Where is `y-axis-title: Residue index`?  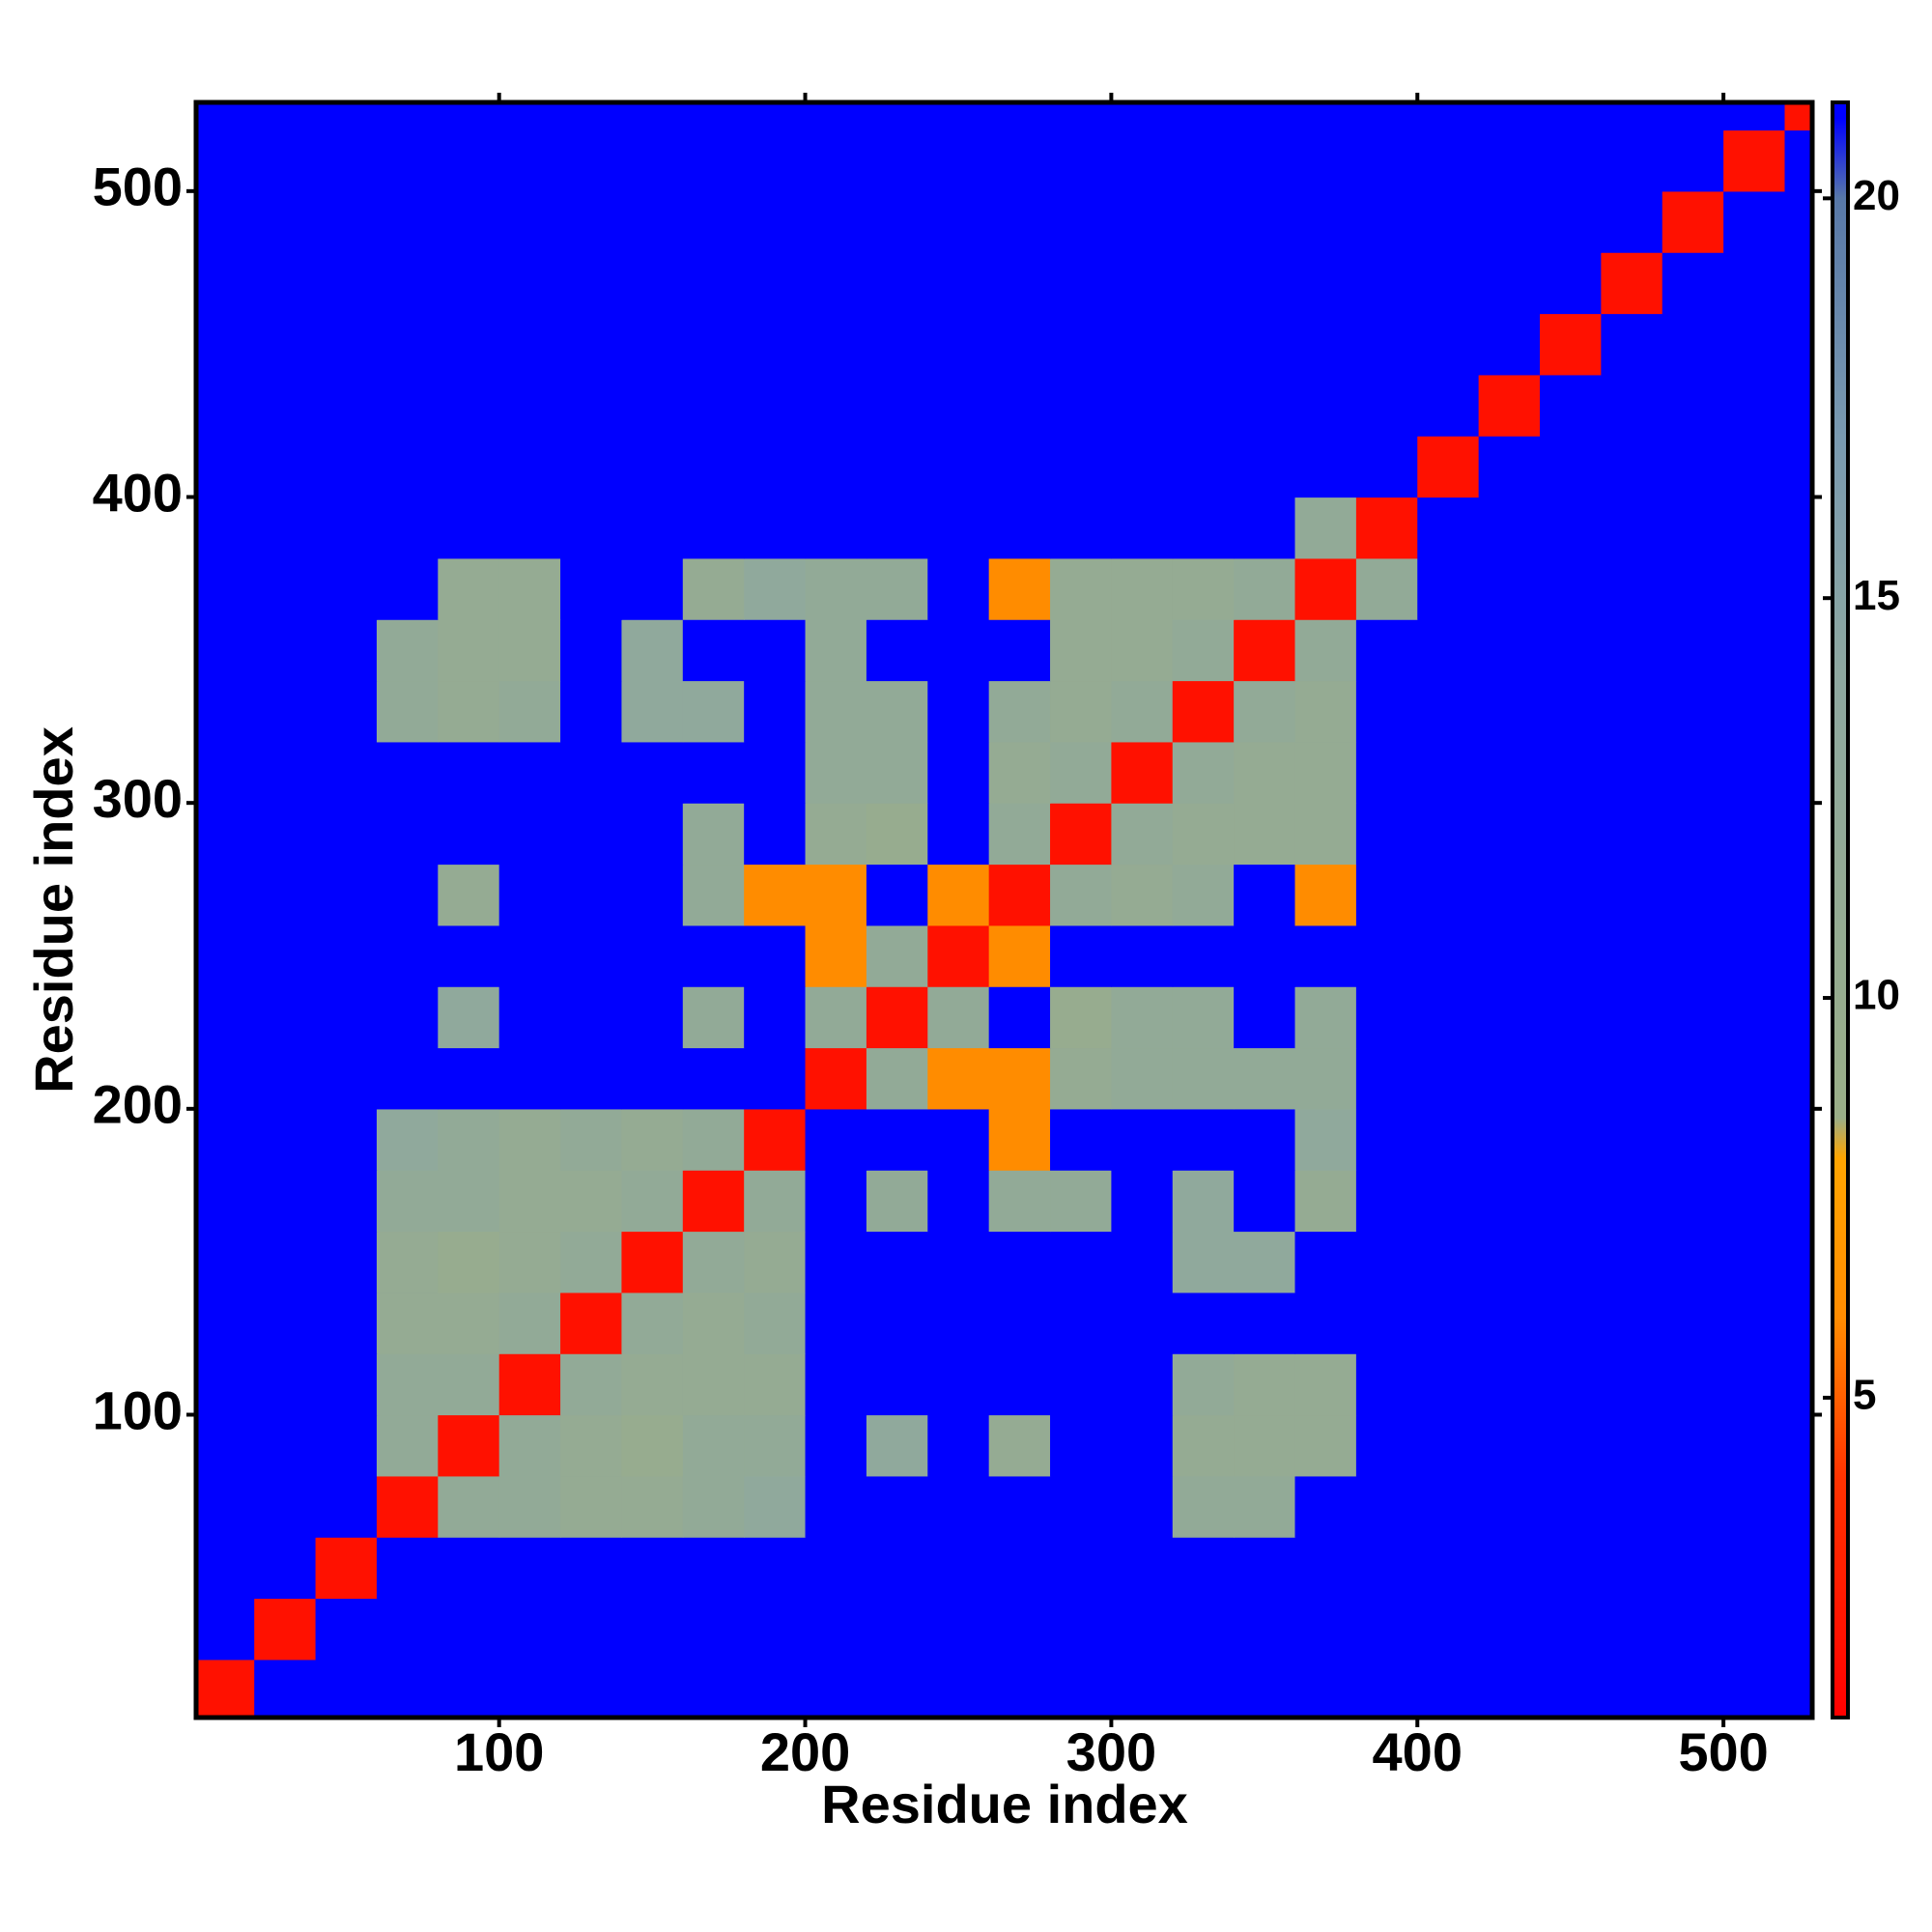 y-axis-title: Residue index is located at coordinates (53, 910).